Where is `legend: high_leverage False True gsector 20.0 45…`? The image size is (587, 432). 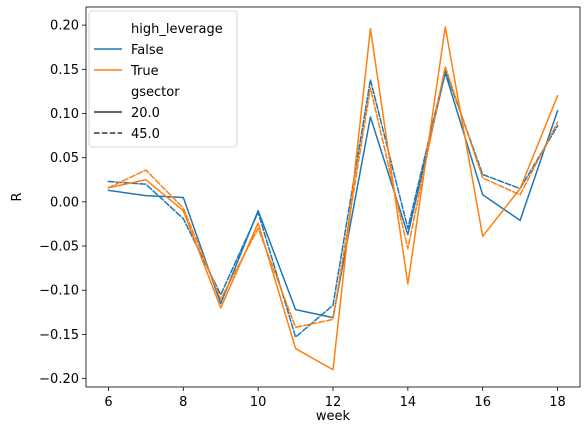 legend: high_leverage False True gsector 20.0 45… is located at coordinates (163, 79).